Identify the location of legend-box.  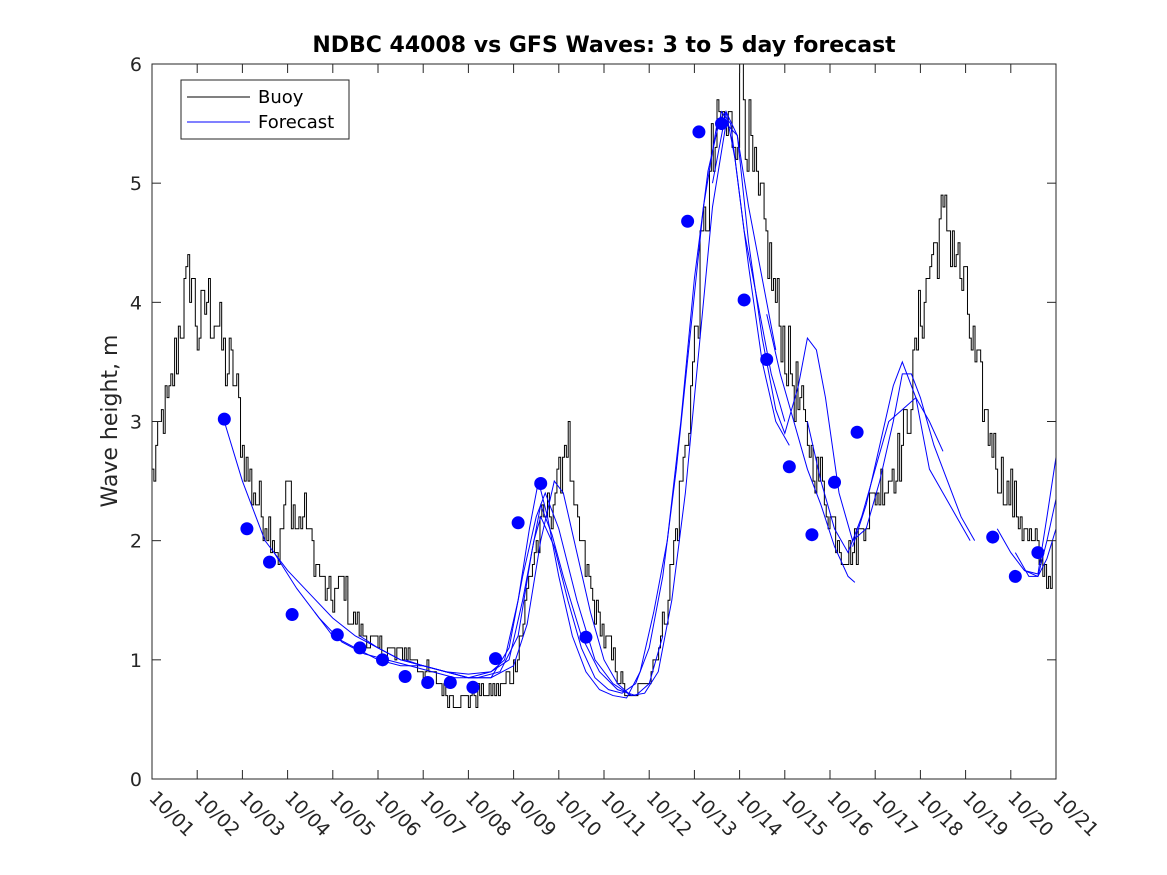
(265, 109).